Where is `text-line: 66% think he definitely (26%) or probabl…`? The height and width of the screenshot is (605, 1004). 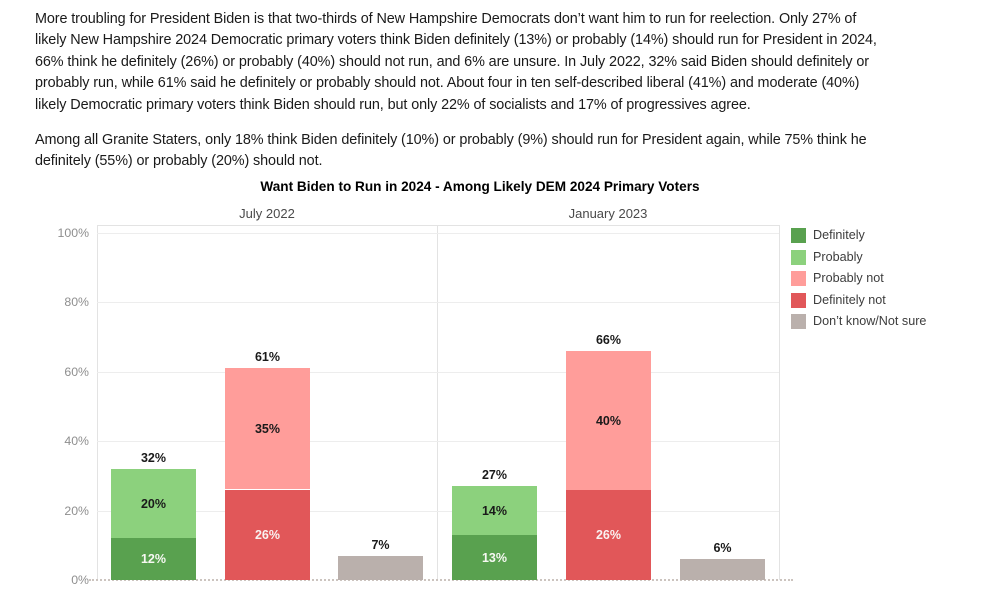 text-line: 66% think he definitely (26%) or probabl… is located at coordinates (452, 61).